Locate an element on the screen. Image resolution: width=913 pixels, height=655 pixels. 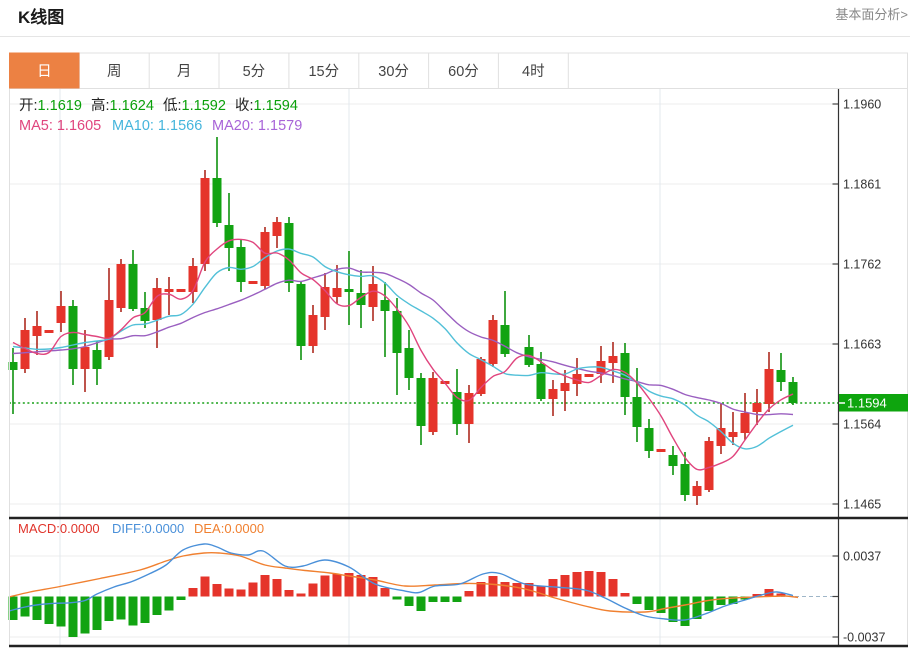
svg-text: 1.1762 is located at coordinates (862, 265).